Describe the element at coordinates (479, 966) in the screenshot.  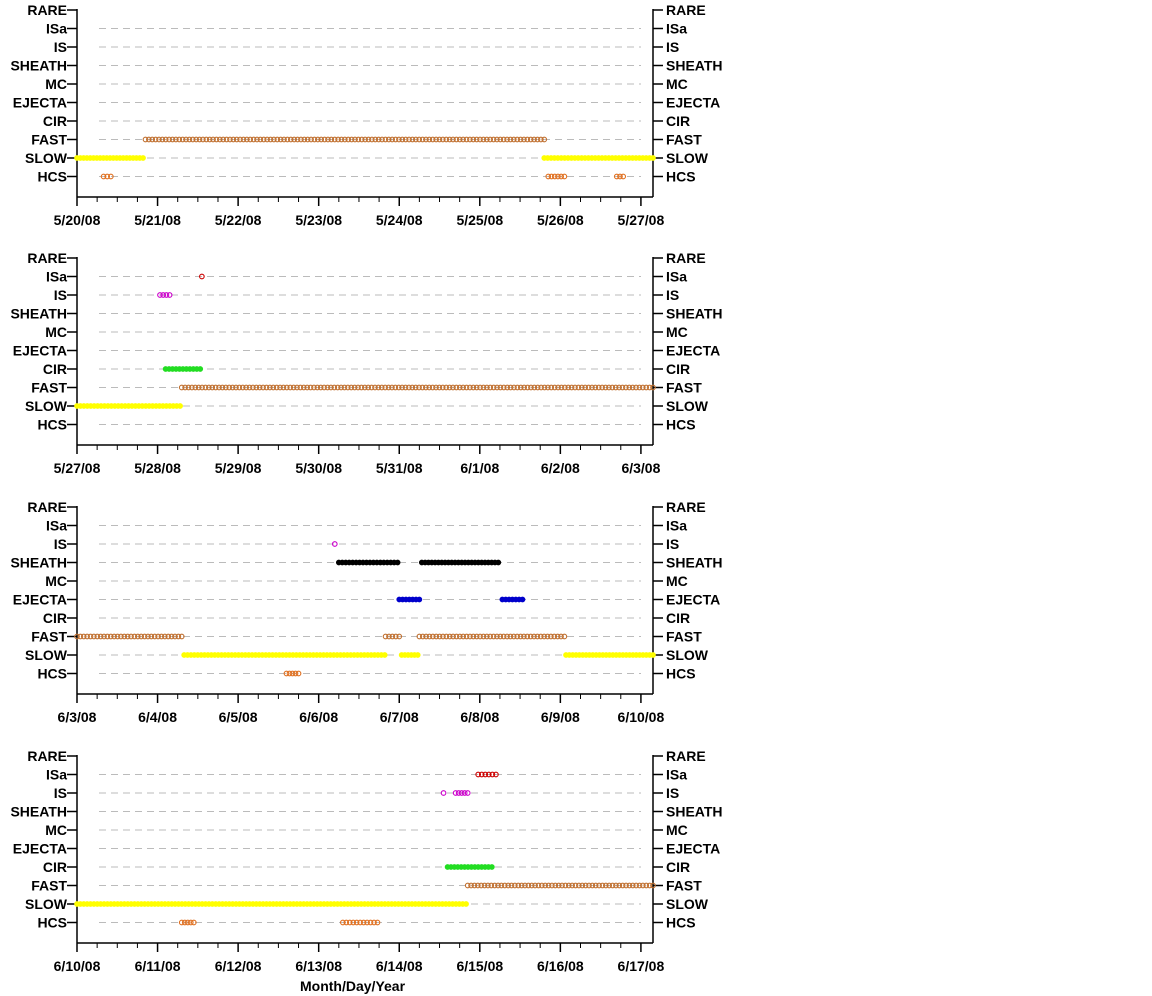
I see `x-tick-label: 6/15/08` at that location.